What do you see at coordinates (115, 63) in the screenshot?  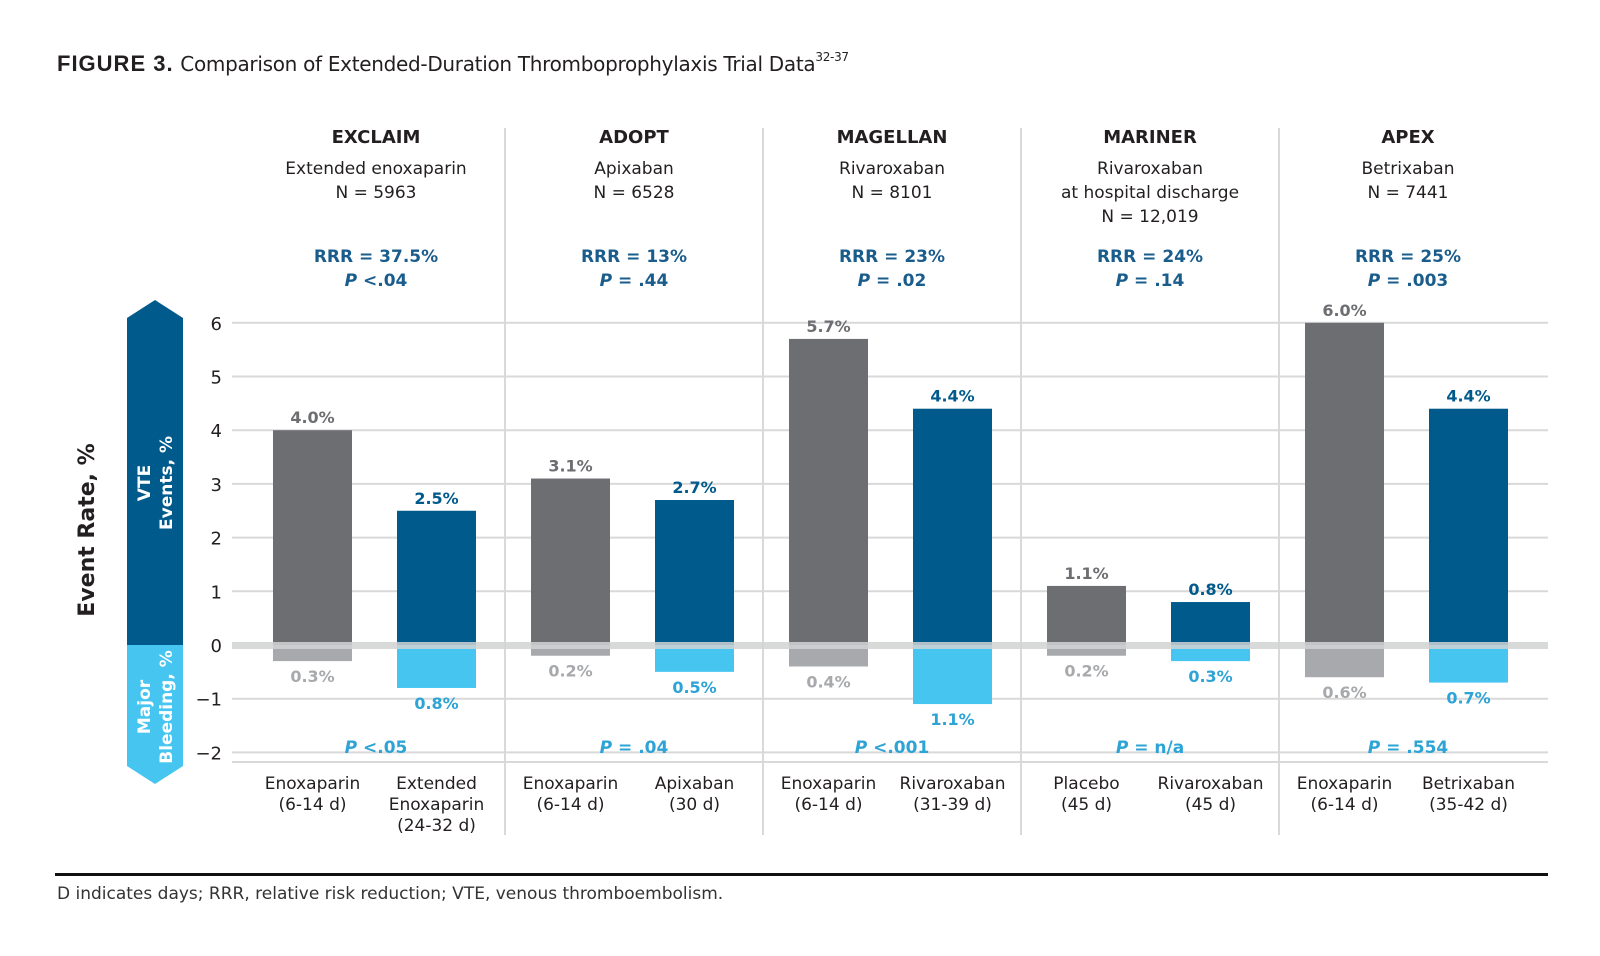 I see `figure-label: FIGURE 3.` at bounding box center [115, 63].